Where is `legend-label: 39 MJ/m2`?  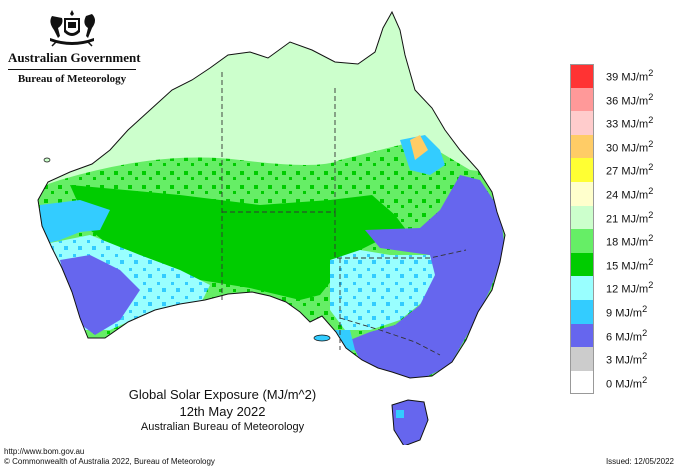 legend-label: 39 MJ/m2 is located at coordinates (630, 76).